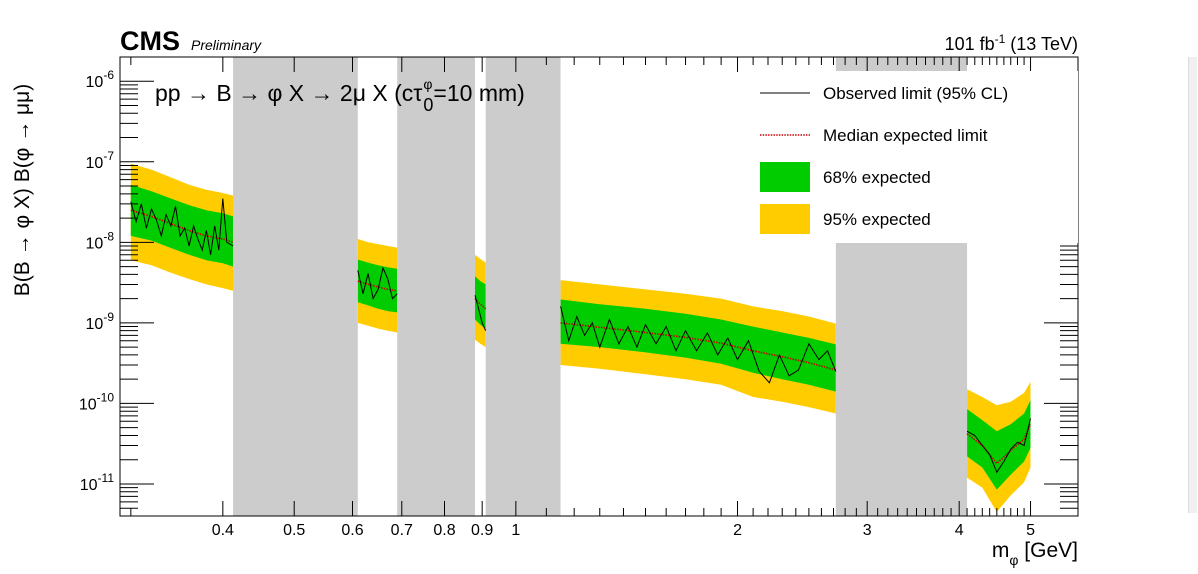 This screenshot has width=1198, height=574. What do you see at coordinates (352, 530) in the screenshot?
I see `x-tick-label: 0.6` at bounding box center [352, 530].